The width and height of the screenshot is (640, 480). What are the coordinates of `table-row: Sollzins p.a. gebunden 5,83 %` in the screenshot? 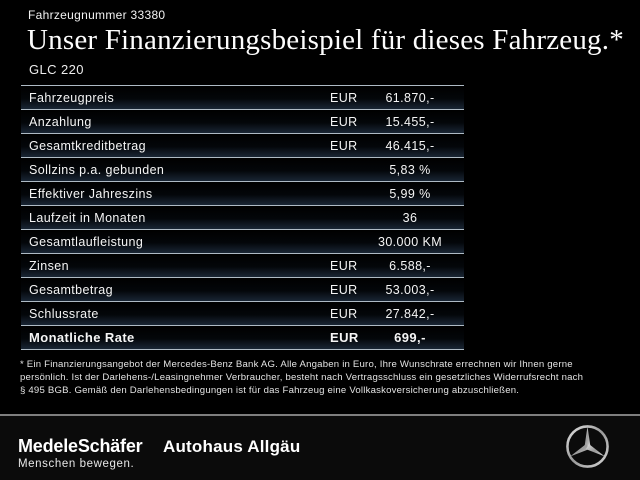 It's located at (242, 170).